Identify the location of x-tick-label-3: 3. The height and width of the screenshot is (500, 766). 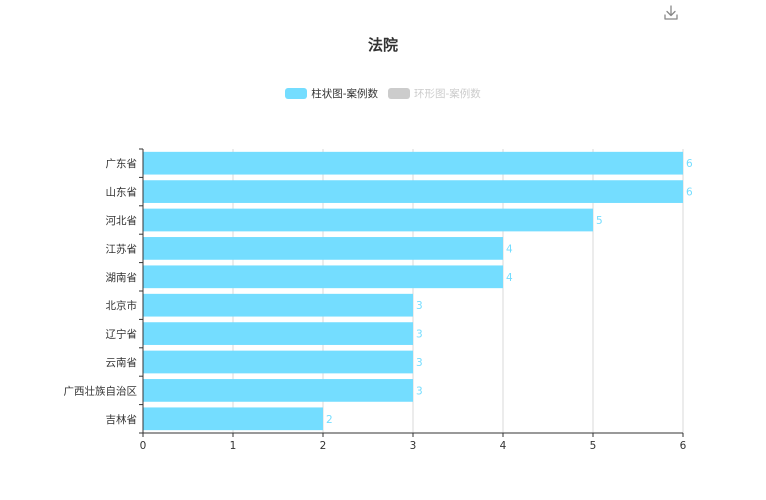
(413, 446).